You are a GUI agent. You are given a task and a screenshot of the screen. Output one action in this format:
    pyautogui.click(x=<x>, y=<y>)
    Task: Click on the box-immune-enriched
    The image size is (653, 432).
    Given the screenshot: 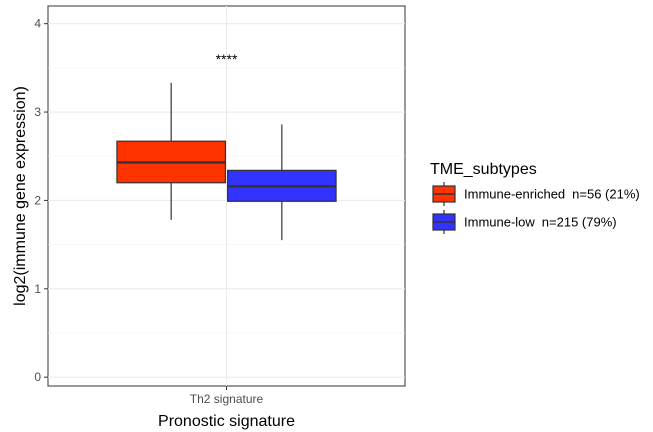 What is the action you would take?
    pyautogui.click(x=171, y=151)
    